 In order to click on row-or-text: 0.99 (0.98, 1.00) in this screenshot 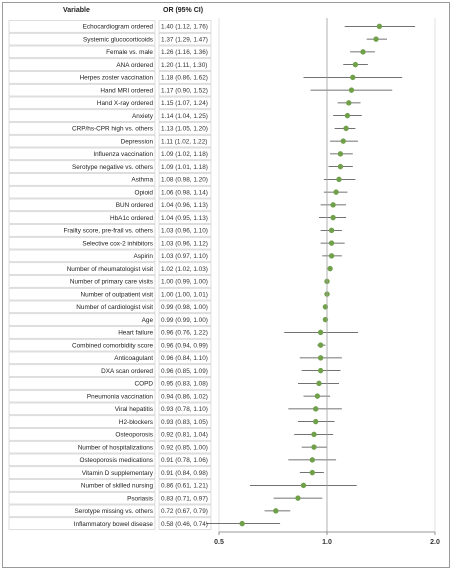, I will do `click(184, 307)`.